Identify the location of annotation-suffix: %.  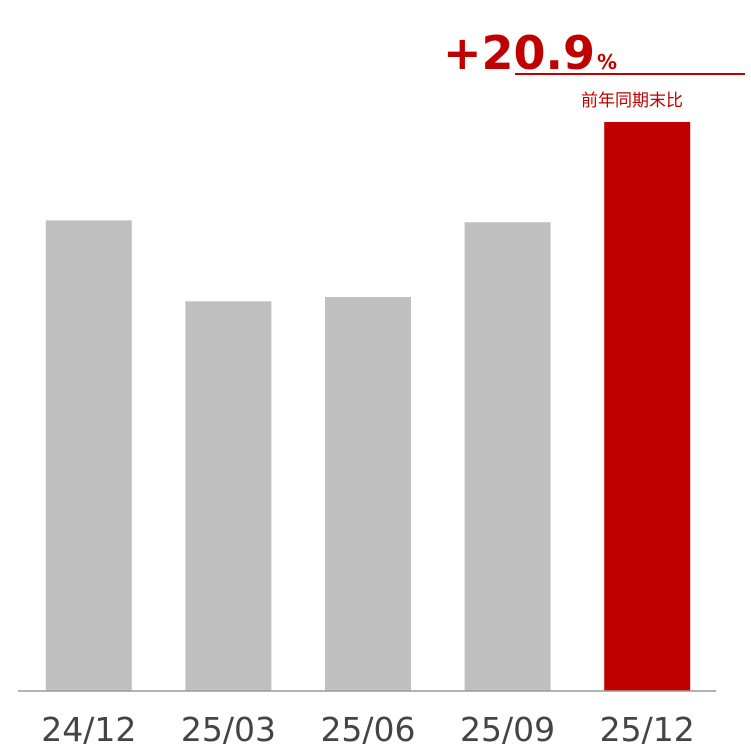
(607, 62).